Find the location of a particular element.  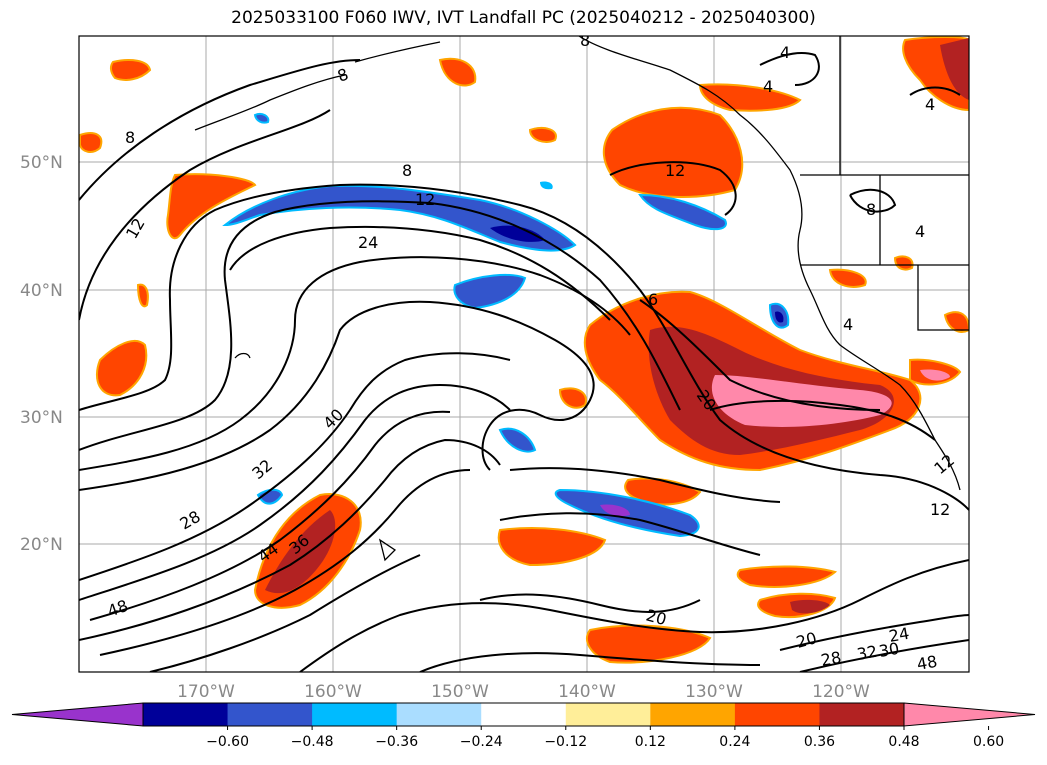

contour-label: 28 is located at coordinates (830, 659).